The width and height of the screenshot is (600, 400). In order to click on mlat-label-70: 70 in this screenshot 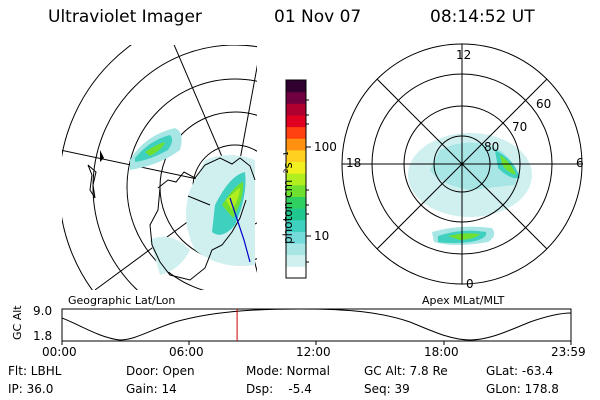, I will do `click(520, 127)`.